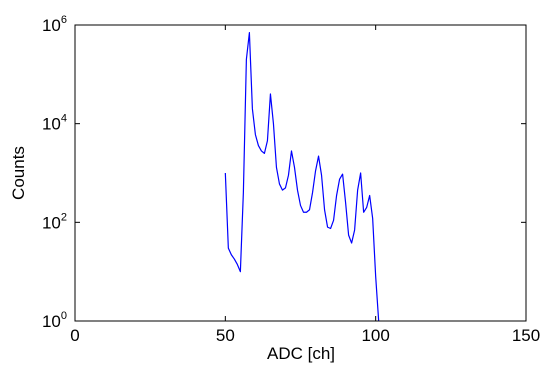 Image resolution: width=547 pixels, height=366 pixels. I want to click on y-tick-label-base-2: 10, so click(51, 124).